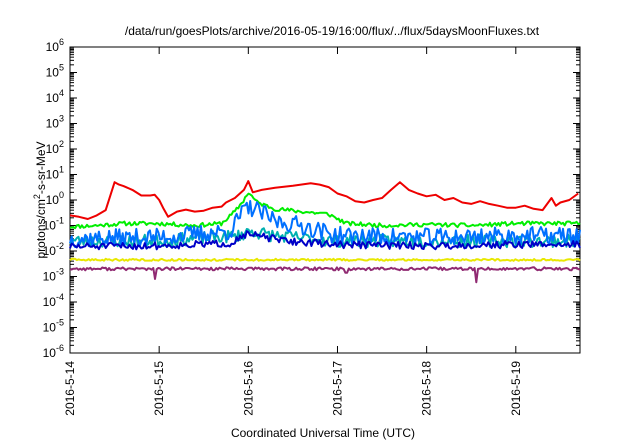 The width and height of the screenshot is (640, 448). What do you see at coordinates (61, 144) in the screenshot?
I see `y-tick-label-exp: 2` at bounding box center [61, 144].